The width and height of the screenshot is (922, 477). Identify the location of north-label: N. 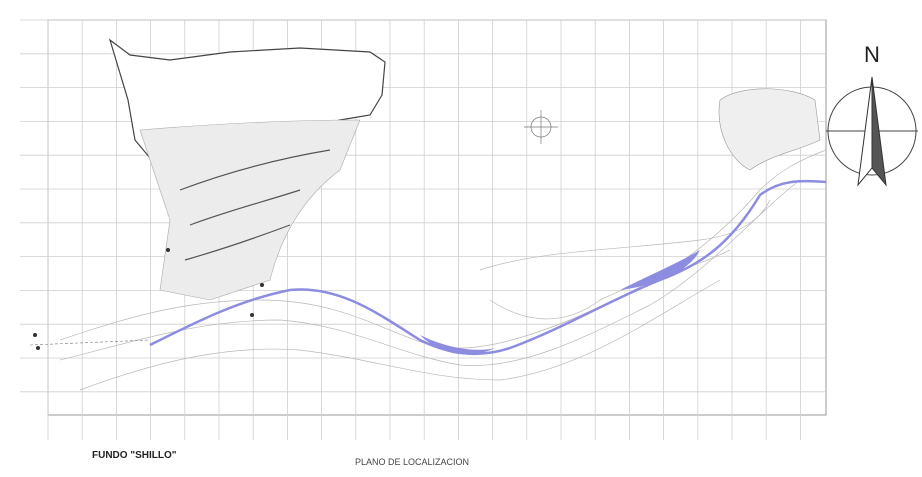
(872, 54).